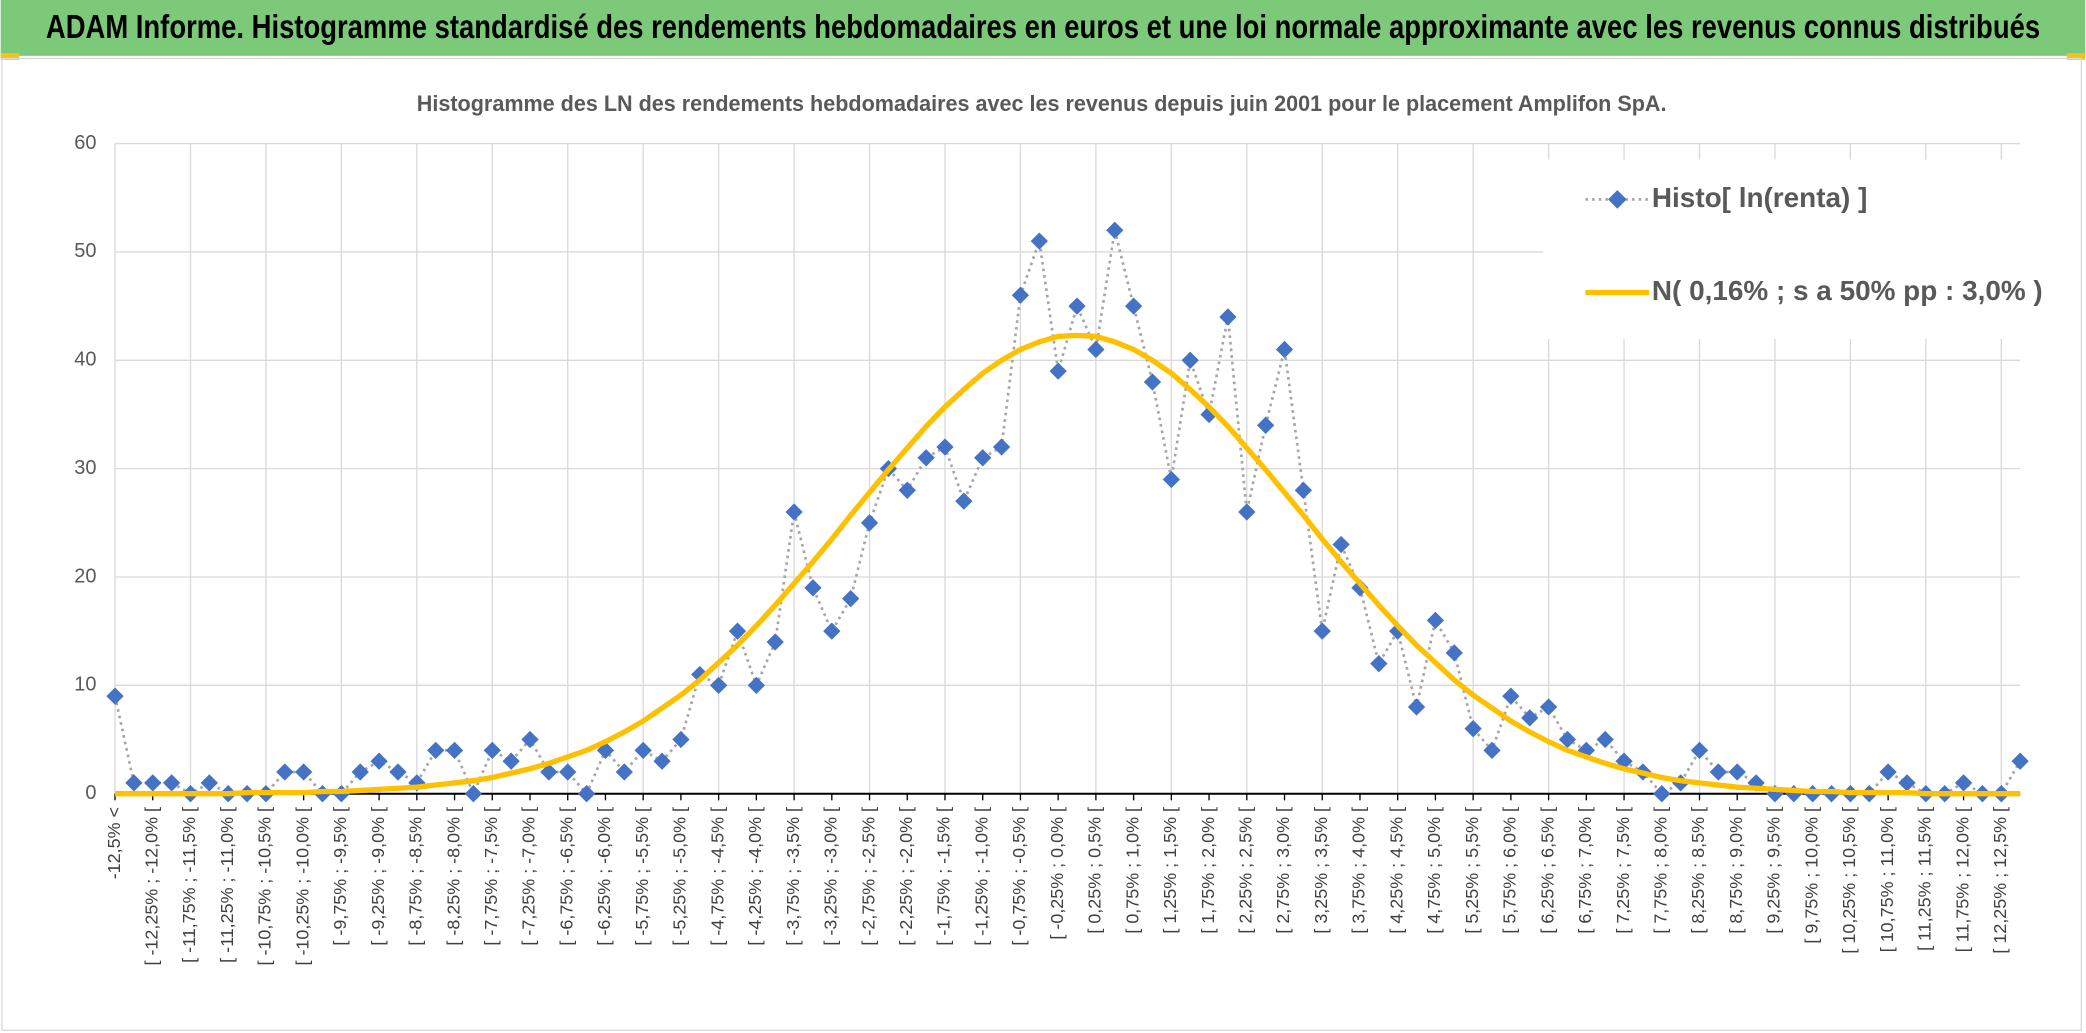 This screenshot has height=1033, width=2086. I want to click on x-tick-label: [ -6,75% ; -6,5% [, so click(566, 876).